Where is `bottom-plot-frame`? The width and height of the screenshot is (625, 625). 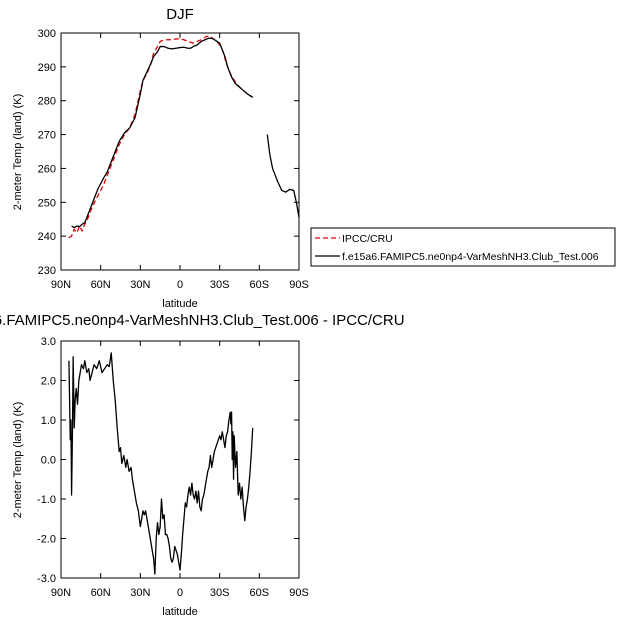 bottom-plot-frame is located at coordinates (180, 459).